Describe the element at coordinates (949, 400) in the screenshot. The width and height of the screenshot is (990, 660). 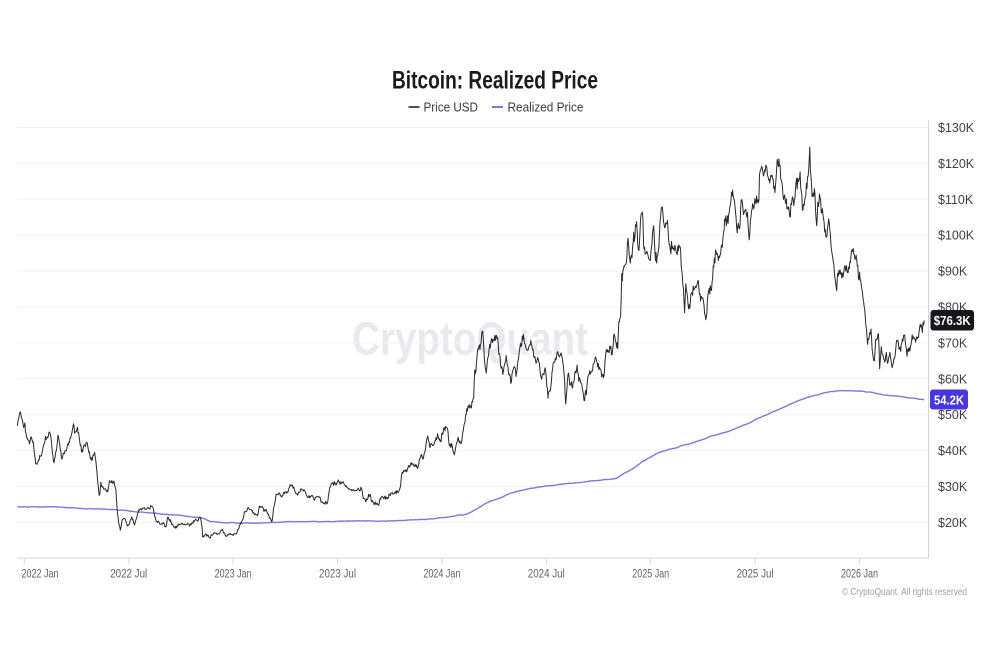
I see `svg-text: 54.2K` at that location.